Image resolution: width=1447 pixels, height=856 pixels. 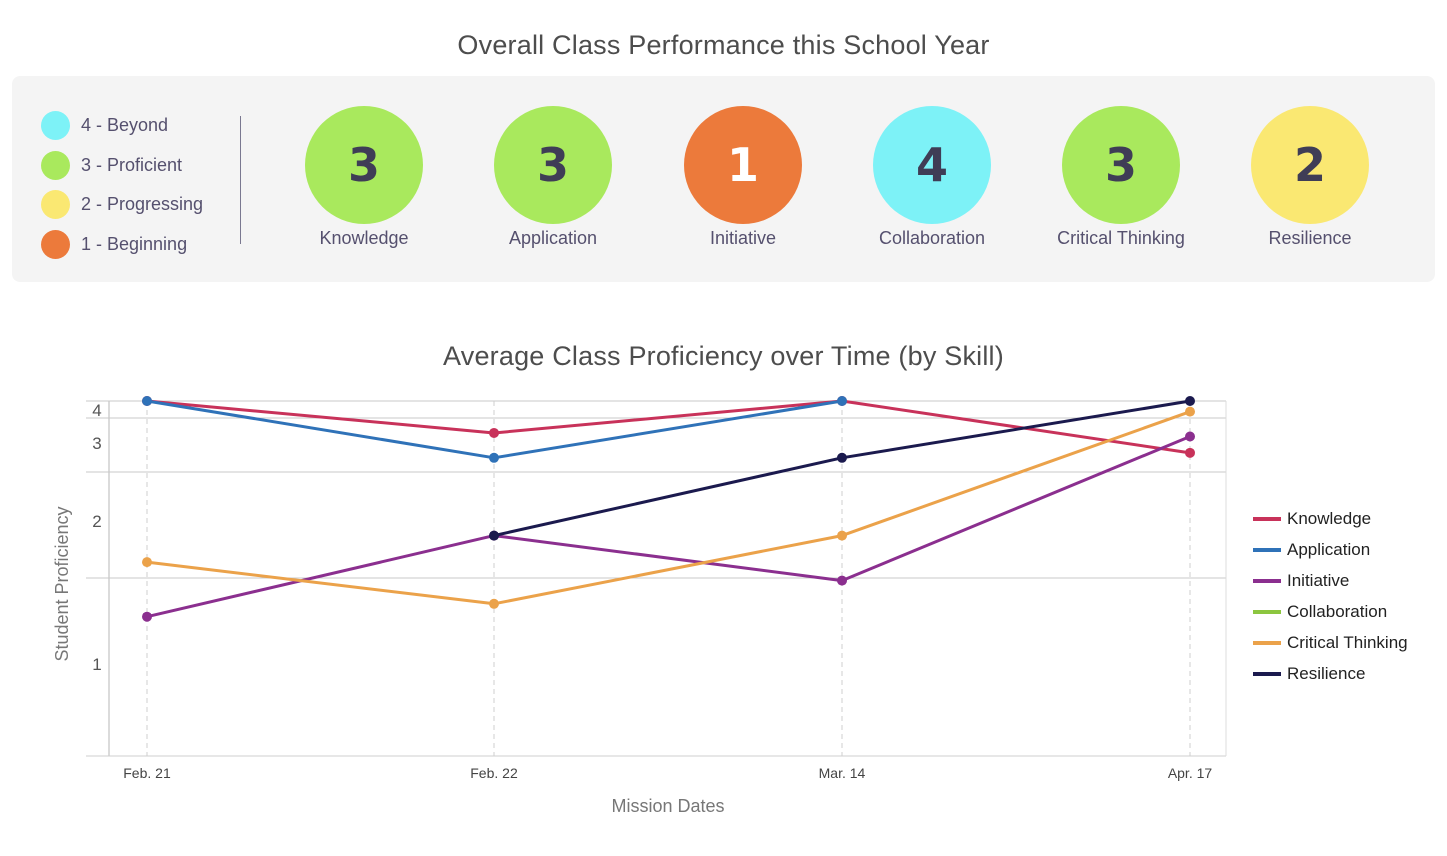 What do you see at coordinates (55, 205) in the screenshot?
I see `rating-2-dot` at bounding box center [55, 205].